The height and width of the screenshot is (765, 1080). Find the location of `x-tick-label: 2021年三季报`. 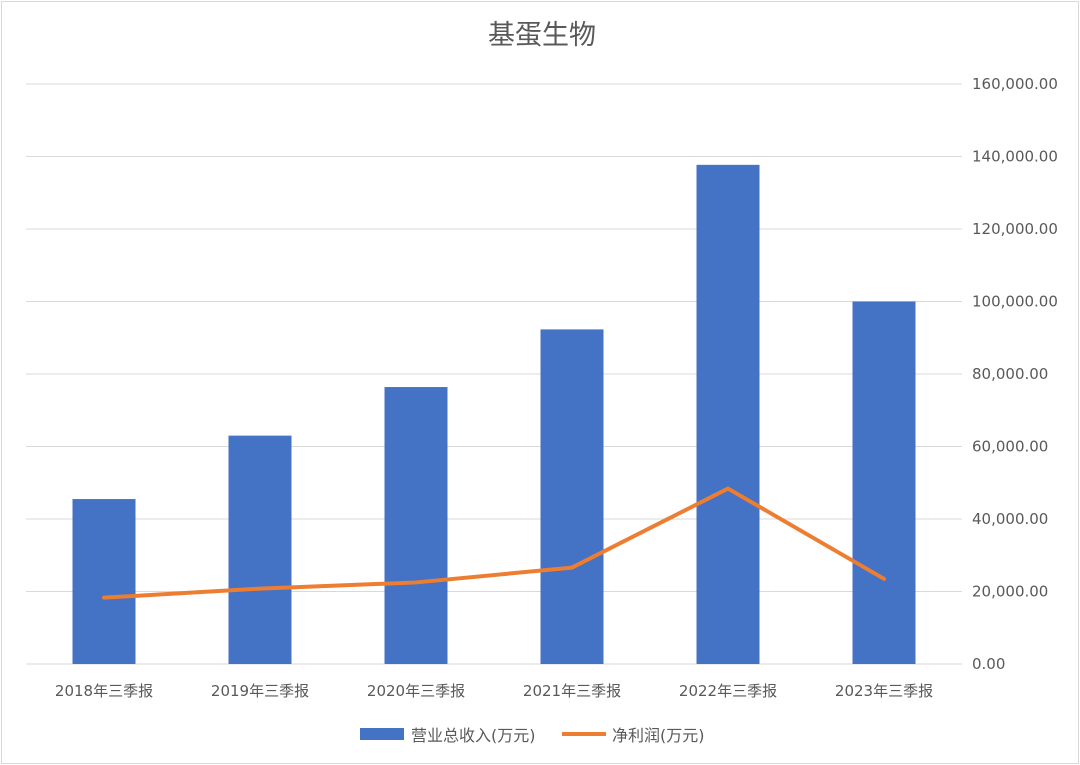

x-tick-label: 2021年三季报 is located at coordinates (572, 691).